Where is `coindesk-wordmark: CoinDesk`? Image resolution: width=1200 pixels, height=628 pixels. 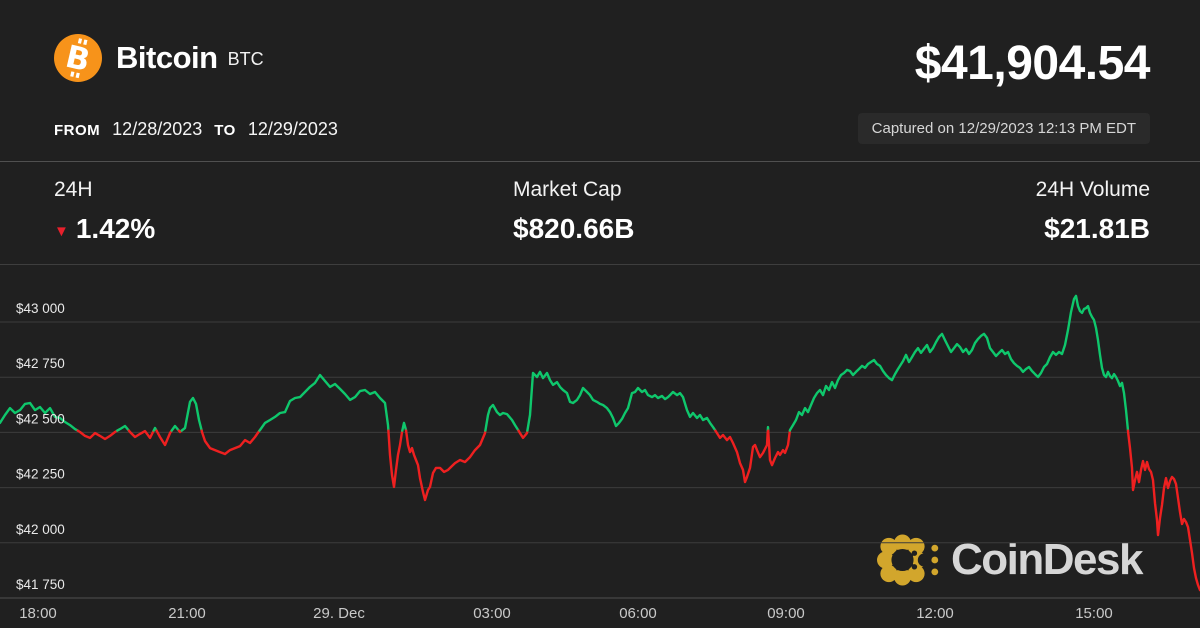 coindesk-wordmark: CoinDesk is located at coordinates (1047, 559).